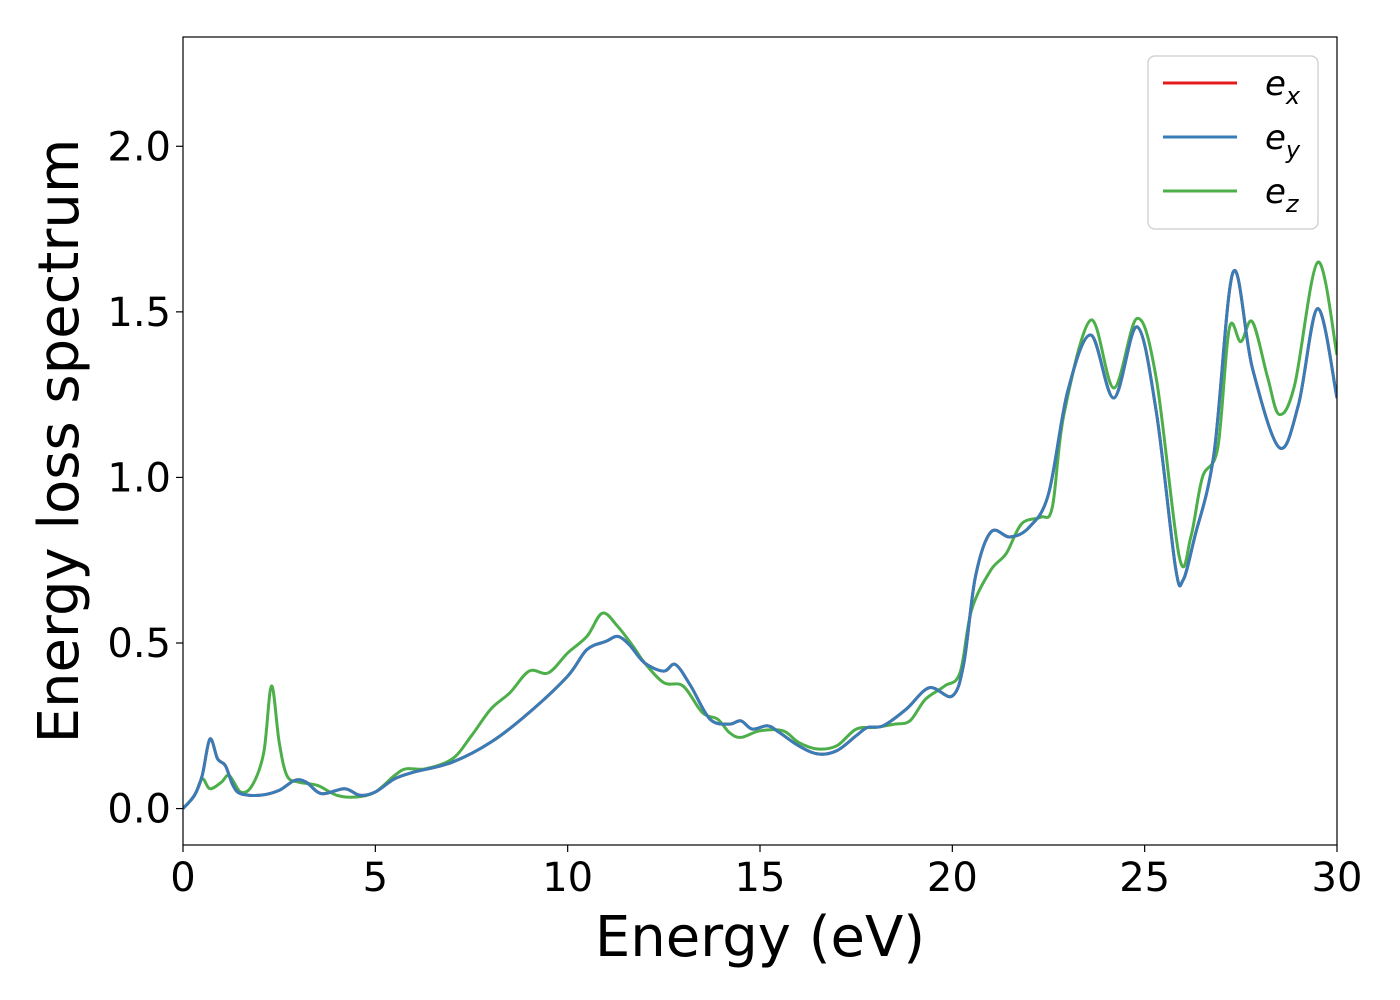 This screenshot has height=1000, width=1400. Describe the element at coordinates (567, 878) in the screenshot. I see `x-tick-label: 10` at that location.